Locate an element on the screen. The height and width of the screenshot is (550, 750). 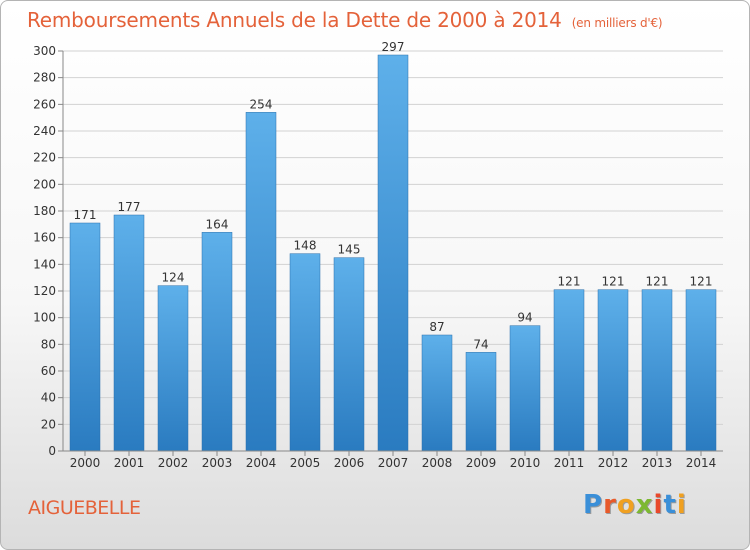
place-name: AIGUEBELLE is located at coordinates (84, 508).